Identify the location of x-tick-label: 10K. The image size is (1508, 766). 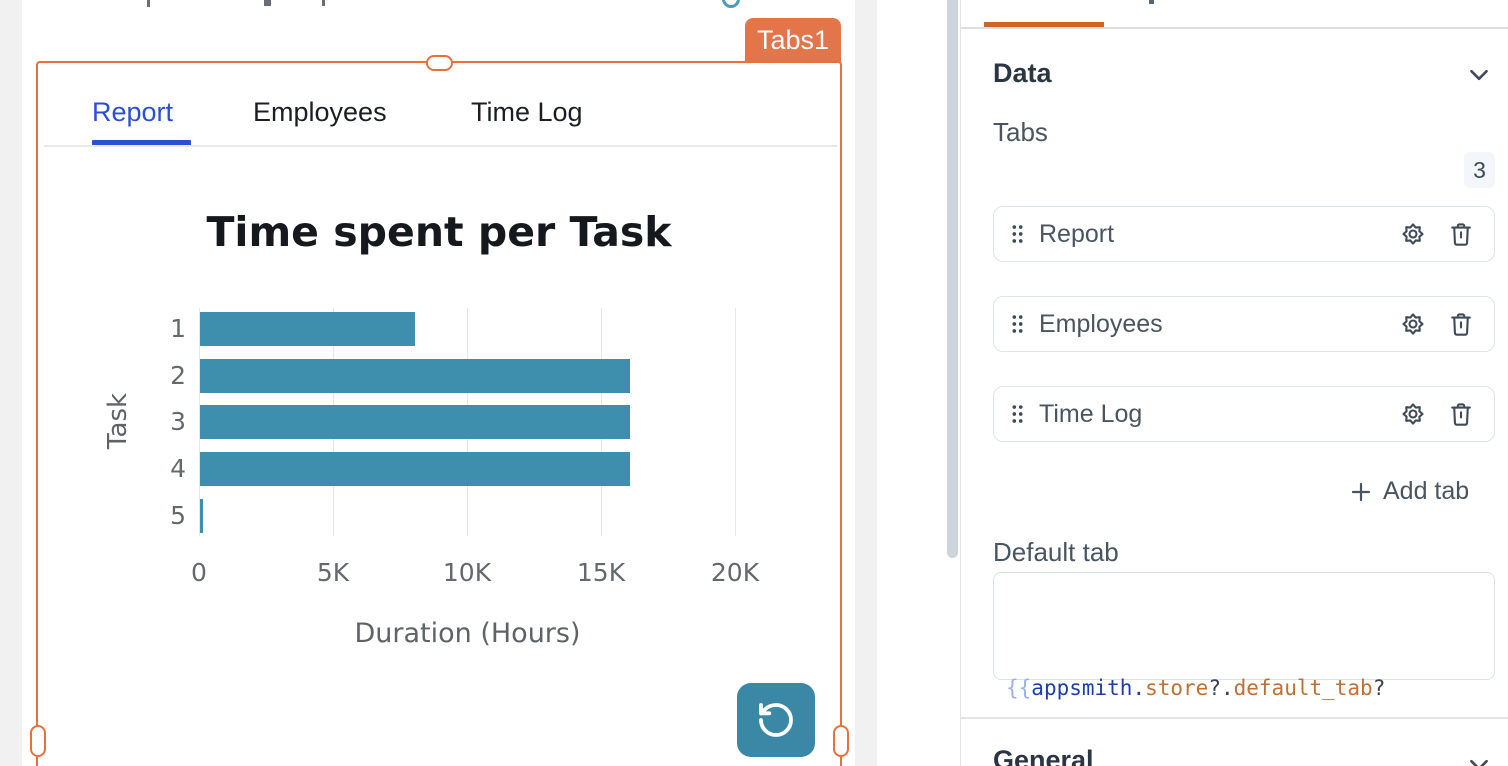
(467, 572).